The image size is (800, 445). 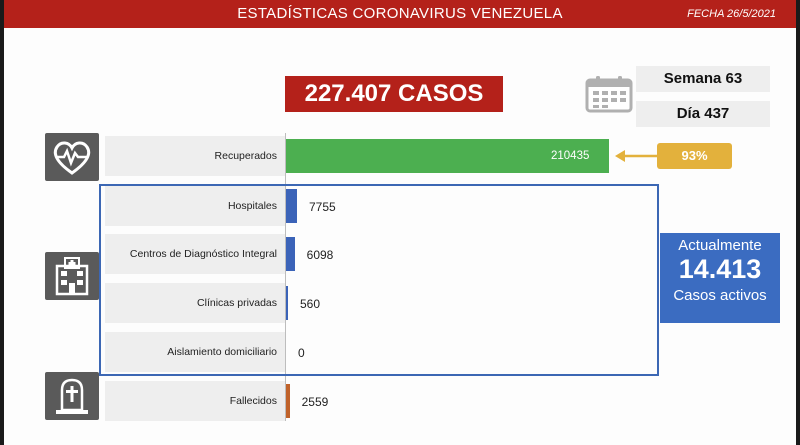 I want to click on tombstone-icon, so click(x=72, y=396).